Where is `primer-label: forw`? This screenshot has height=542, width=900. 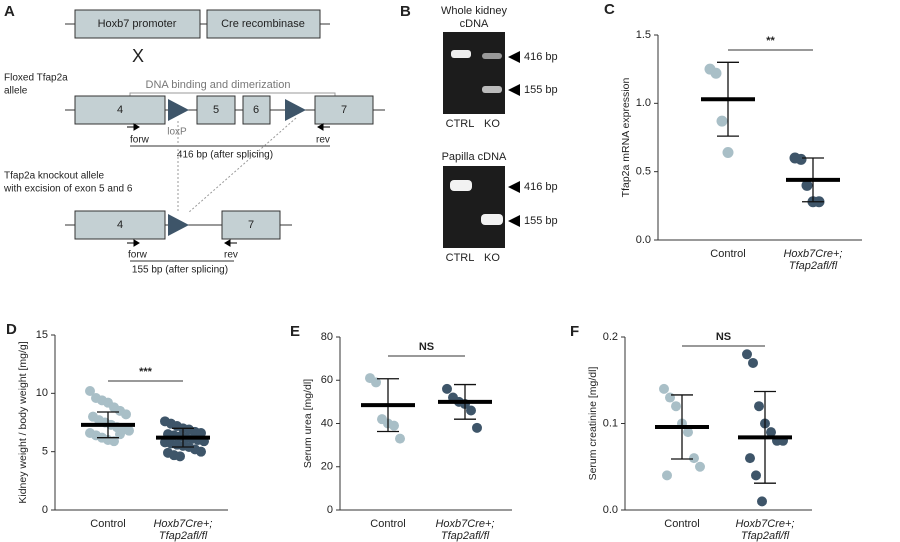 primer-label: forw is located at coordinates (140, 140).